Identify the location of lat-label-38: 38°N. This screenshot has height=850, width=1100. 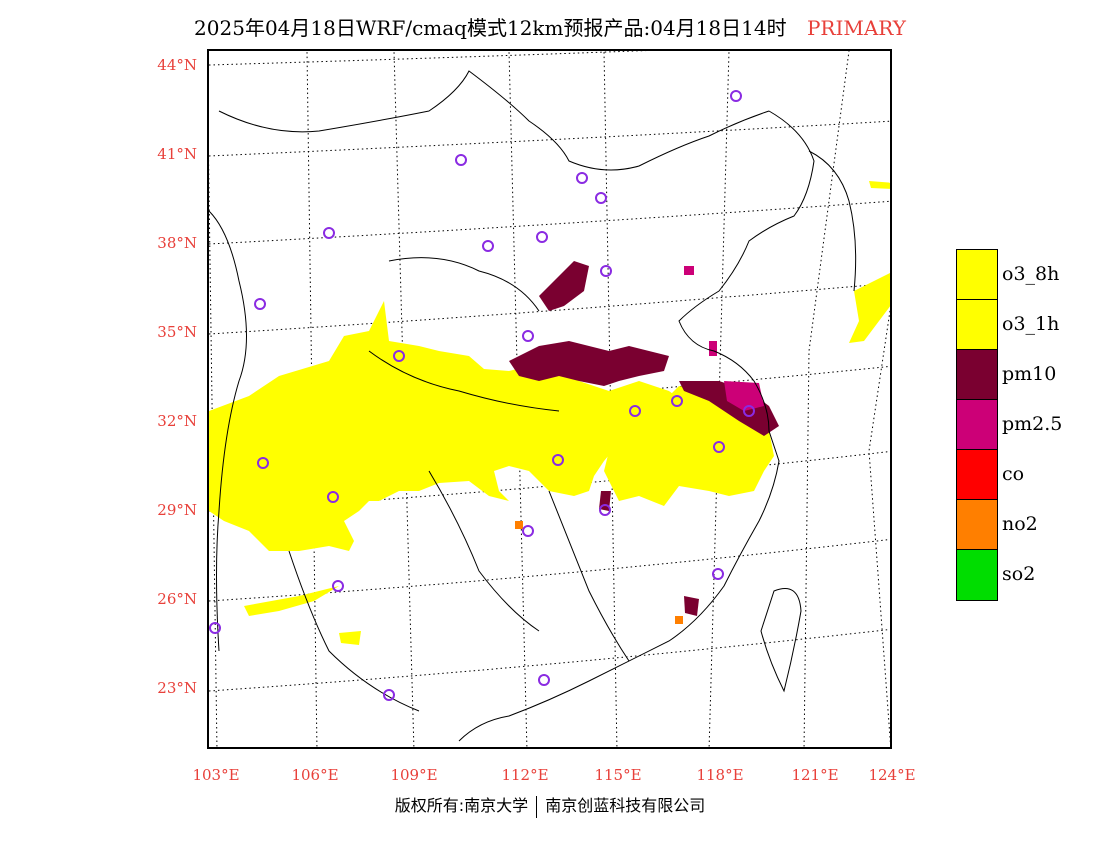
(177, 243).